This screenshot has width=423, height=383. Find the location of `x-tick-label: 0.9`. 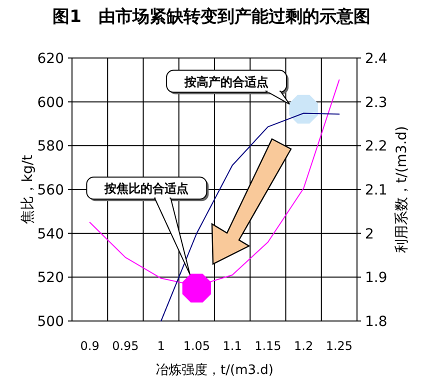

x-tick-label: 0.9 is located at coordinates (90, 346).